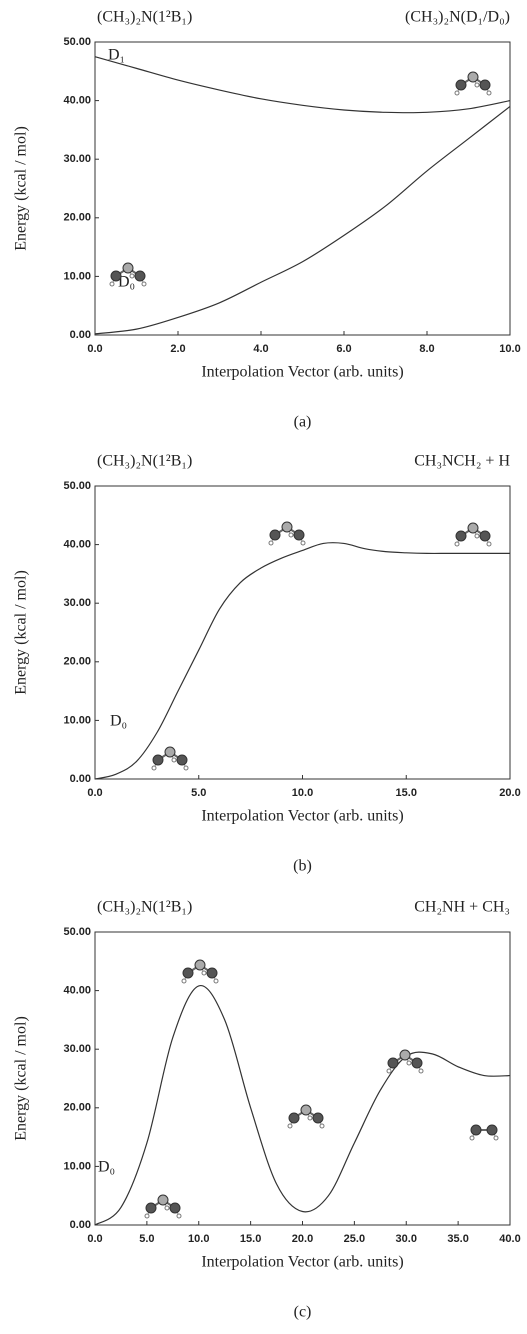 The image size is (527, 1334). I want to click on annotation: CH₂NH + CH₃, so click(462, 907).